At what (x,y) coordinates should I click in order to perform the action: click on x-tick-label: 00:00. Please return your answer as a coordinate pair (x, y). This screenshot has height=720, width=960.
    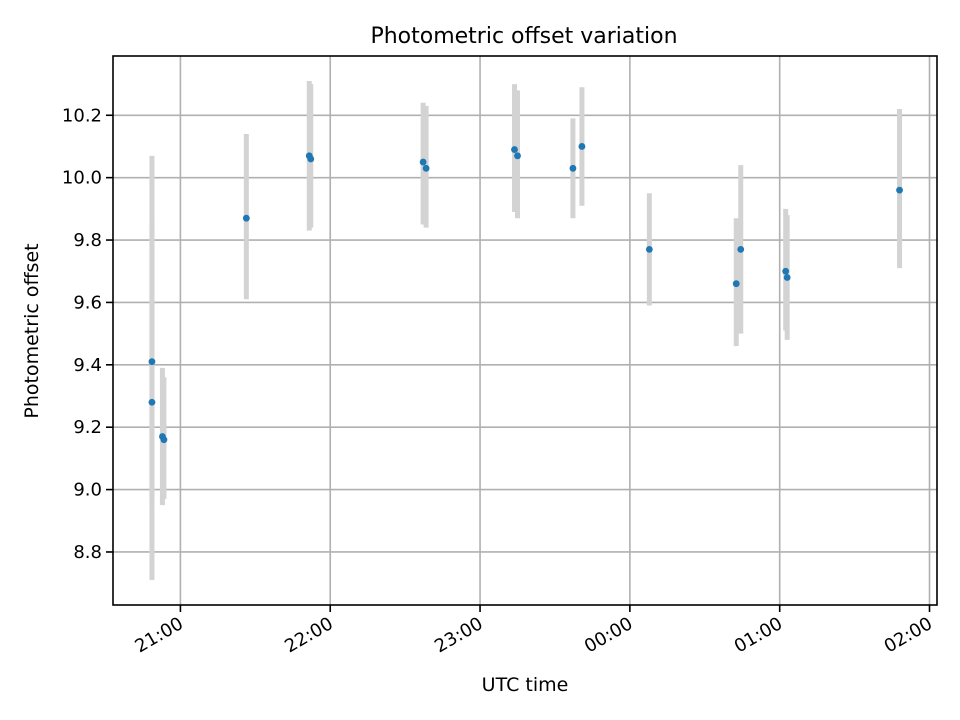
    Looking at the image, I should click on (608, 635).